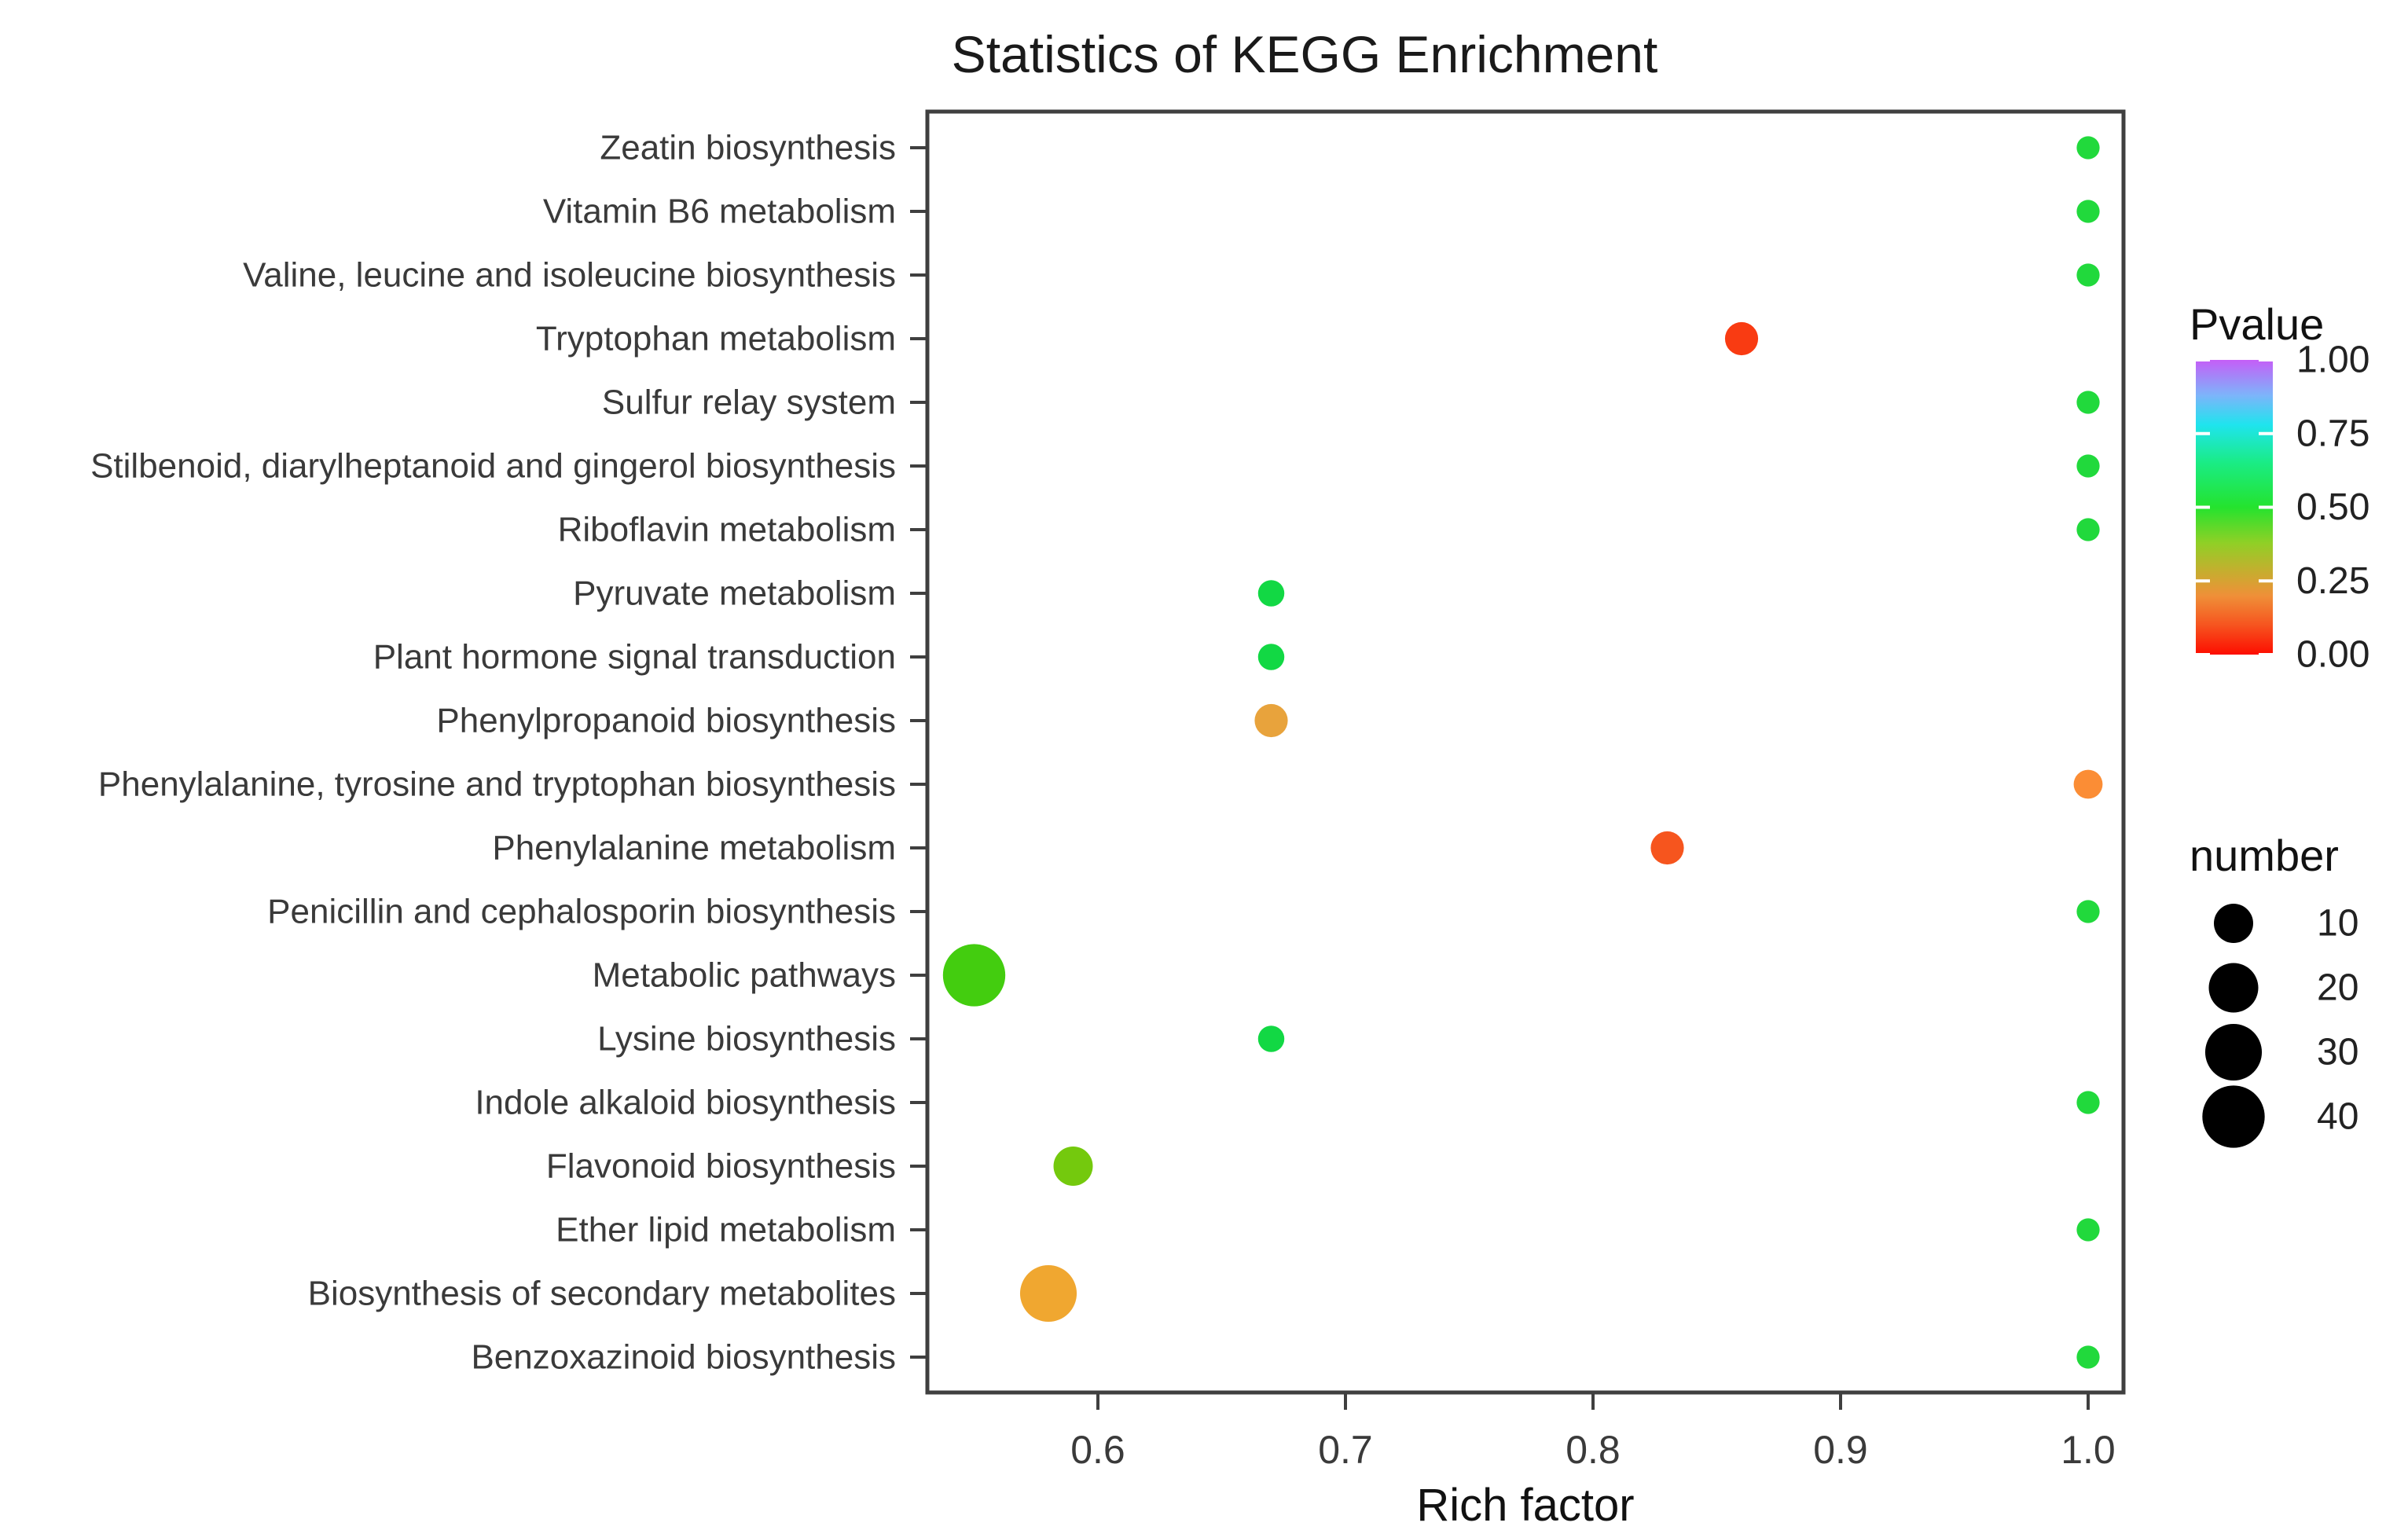 This screenshot has width=2408, height=1530. What do you see at coordinates (716, 339) in the screenshot?
I see `y-axis-label: Tryptophan metabolism` at bounding box center [716, 339].